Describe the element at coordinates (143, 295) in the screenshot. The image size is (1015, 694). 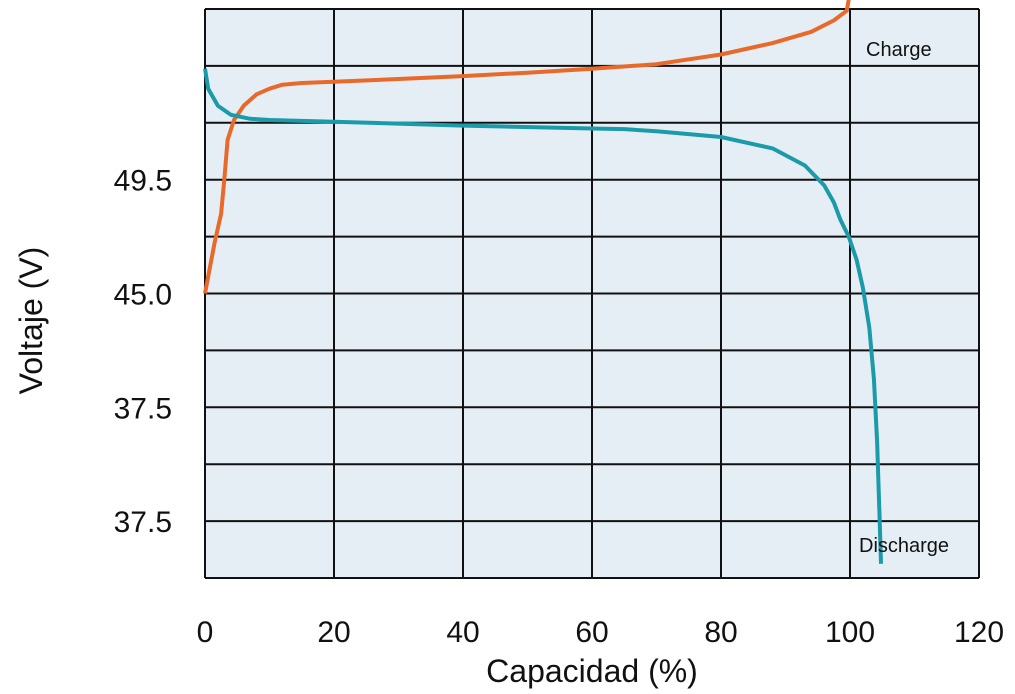
I see `y-tick-label: 45.0` at that location.